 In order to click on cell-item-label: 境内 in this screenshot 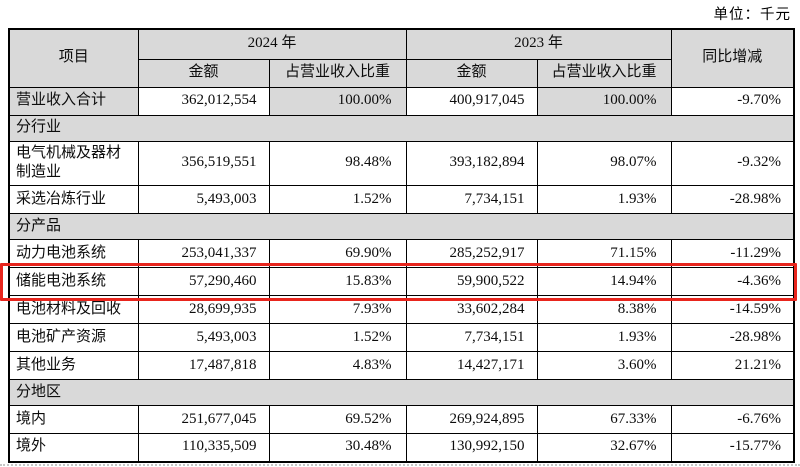, I will do `click(73, 420)`.